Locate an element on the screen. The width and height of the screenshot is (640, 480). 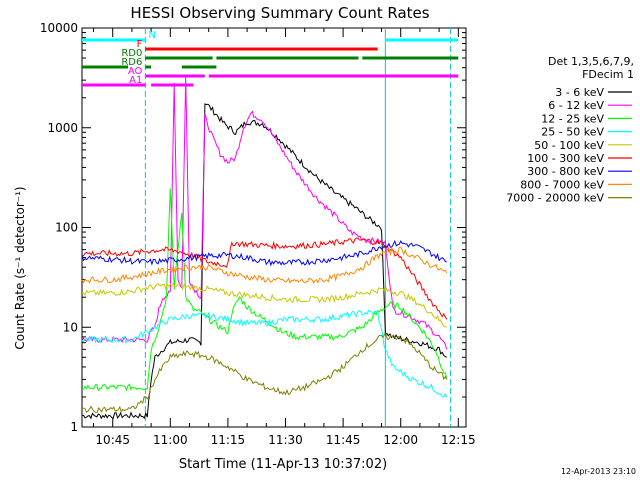
flag-bar-label: F is located at coordinates (140, 44).